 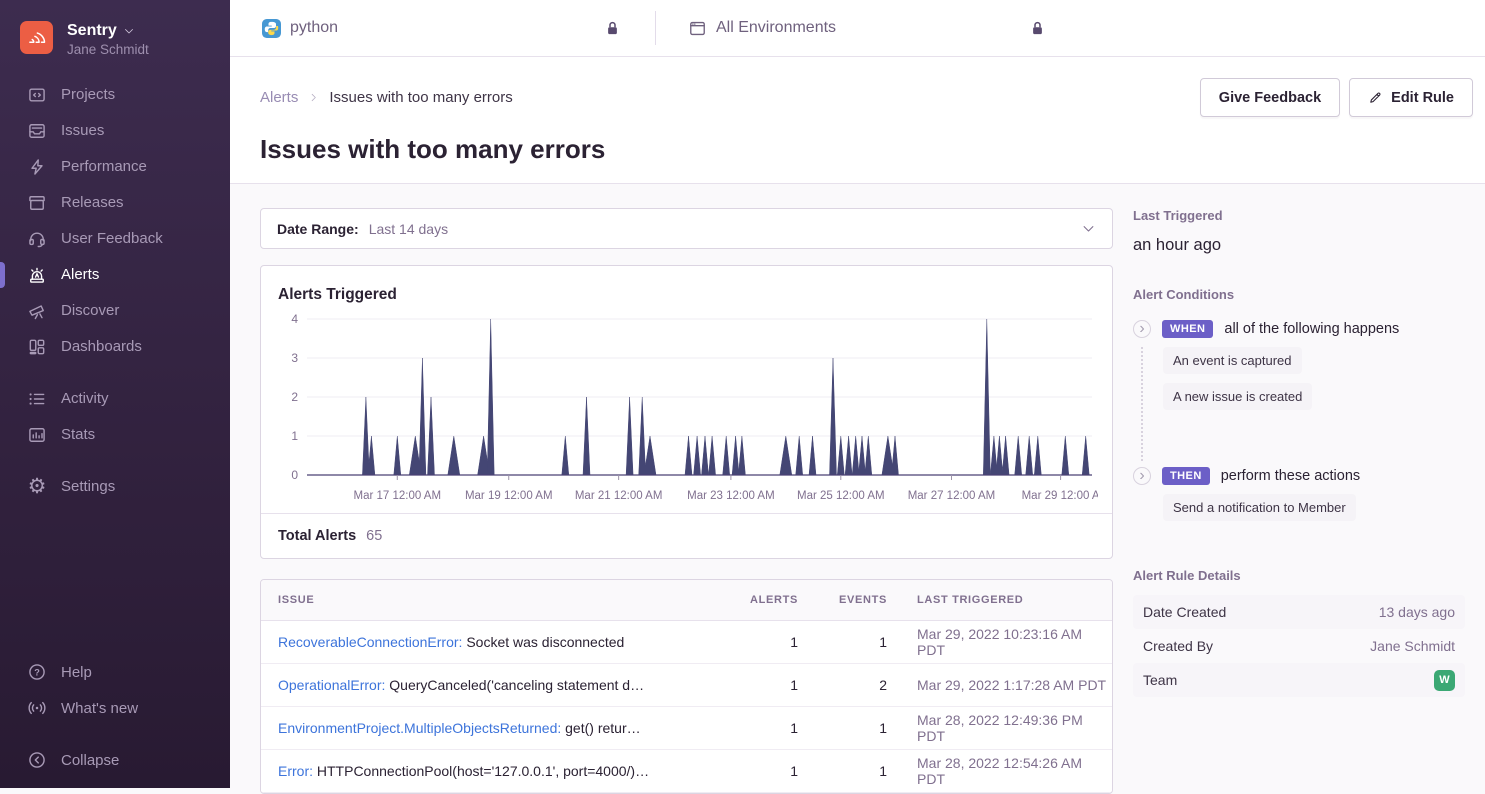 I want to click on project-lock-icon, so click(x=612, y=28).